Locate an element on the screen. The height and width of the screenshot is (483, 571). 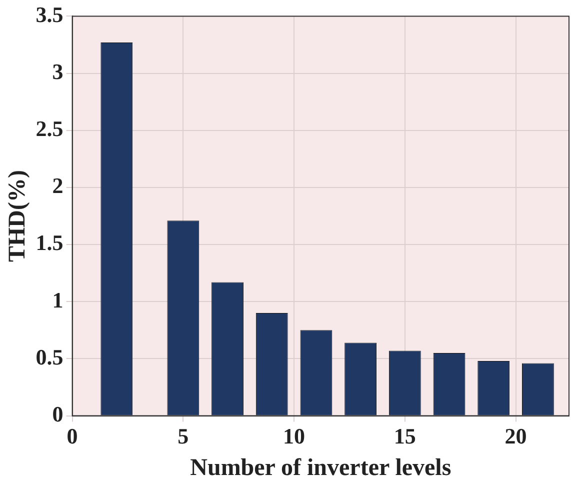
y-axis-title: THD(%) is located at coordinates (17, 216).